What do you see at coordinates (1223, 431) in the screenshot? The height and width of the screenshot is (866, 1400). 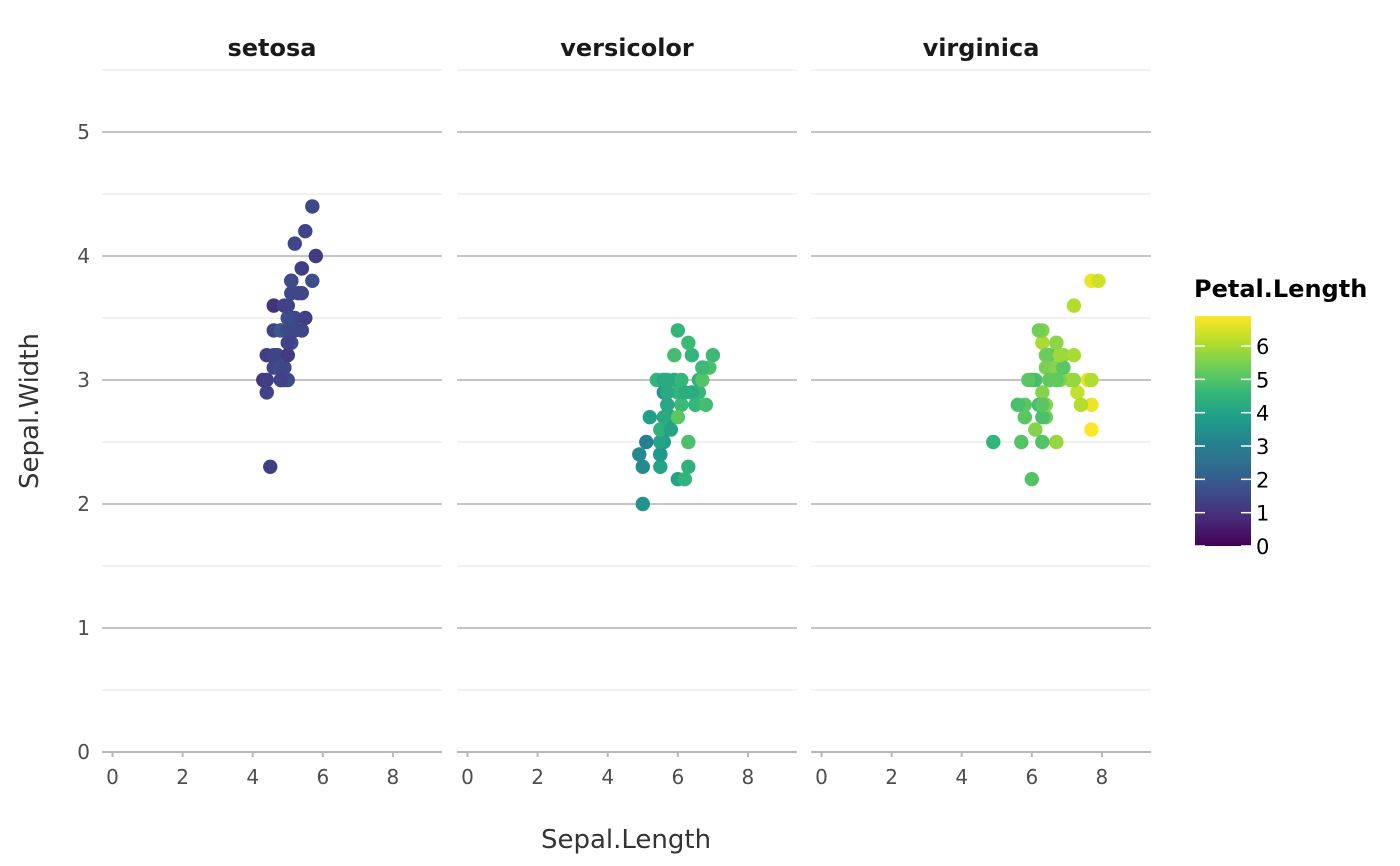 I see `legend-colorbar` at bounding box center [1223, 431].